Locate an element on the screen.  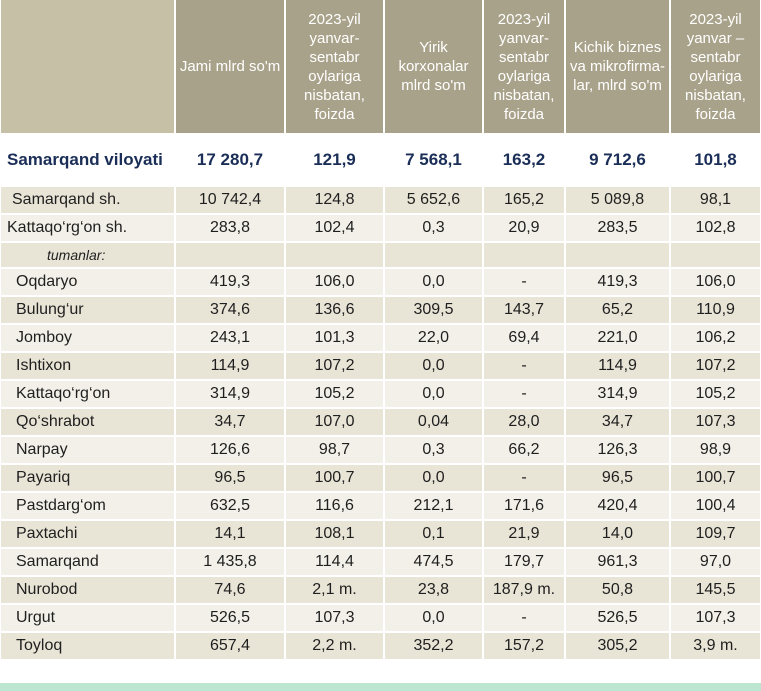
row-name: Paxtachi is located at coordinates (87, 534).